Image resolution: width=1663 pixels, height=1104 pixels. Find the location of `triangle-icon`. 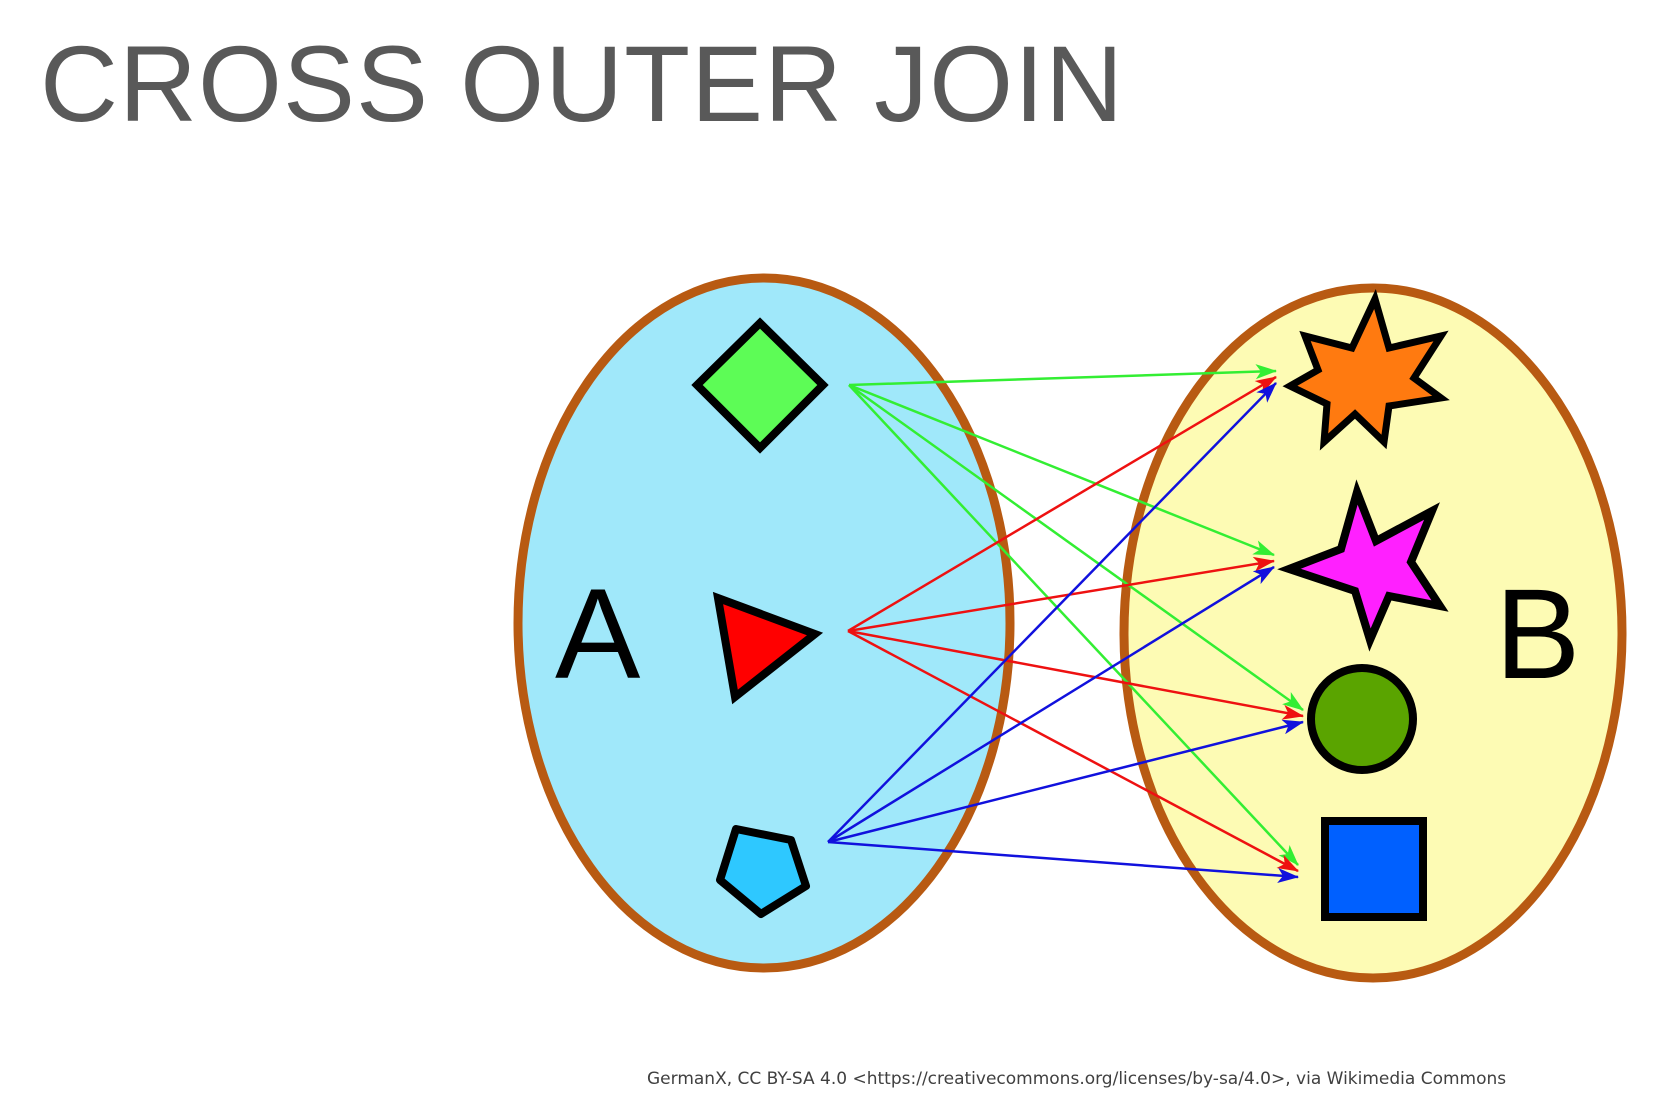

triangle-icon is located at coordinates (768, 648).